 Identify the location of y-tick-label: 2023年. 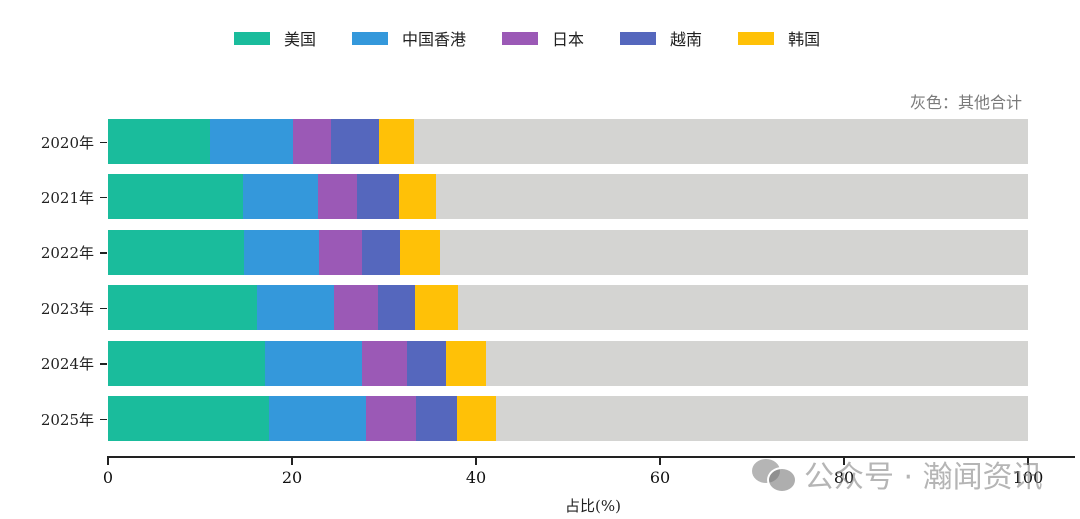
(67, 308).